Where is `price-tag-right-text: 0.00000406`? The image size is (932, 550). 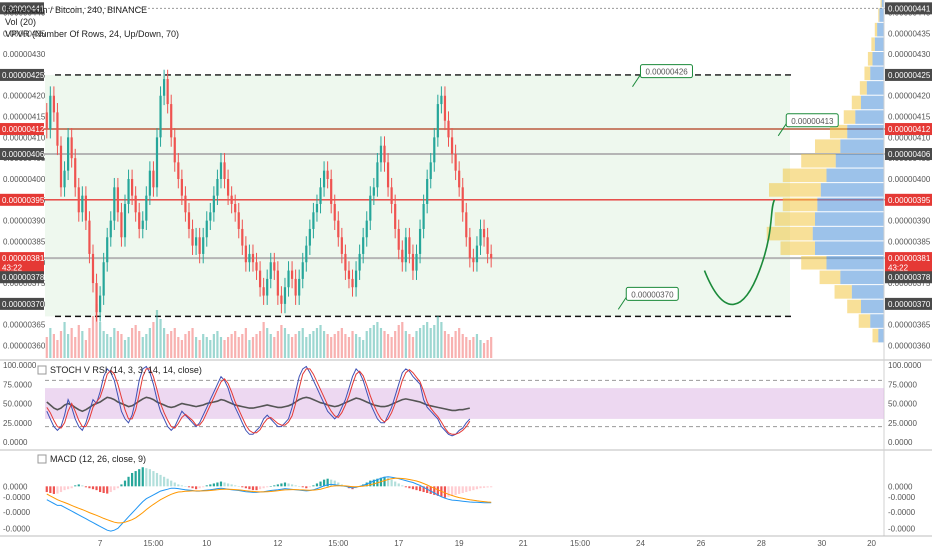 price-tag-right-text: 0.00000406 is located at coordinates (909, 154).